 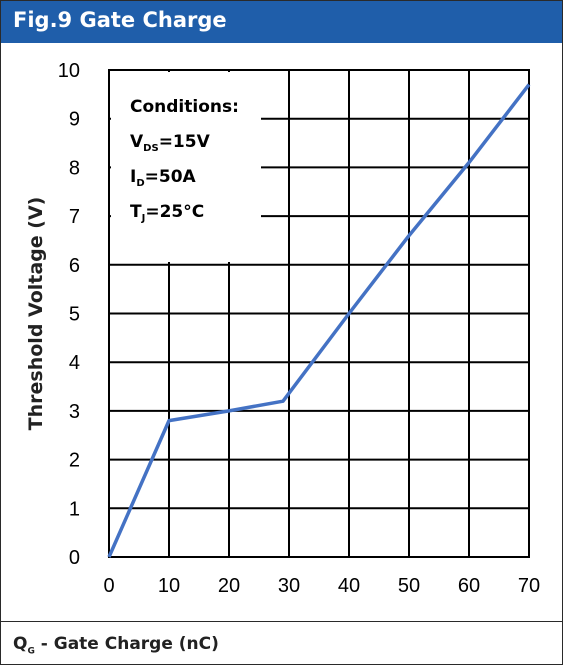 I want to click on x-axis-label: QG - Gate Charge (nC), so click(x=116, y=645).